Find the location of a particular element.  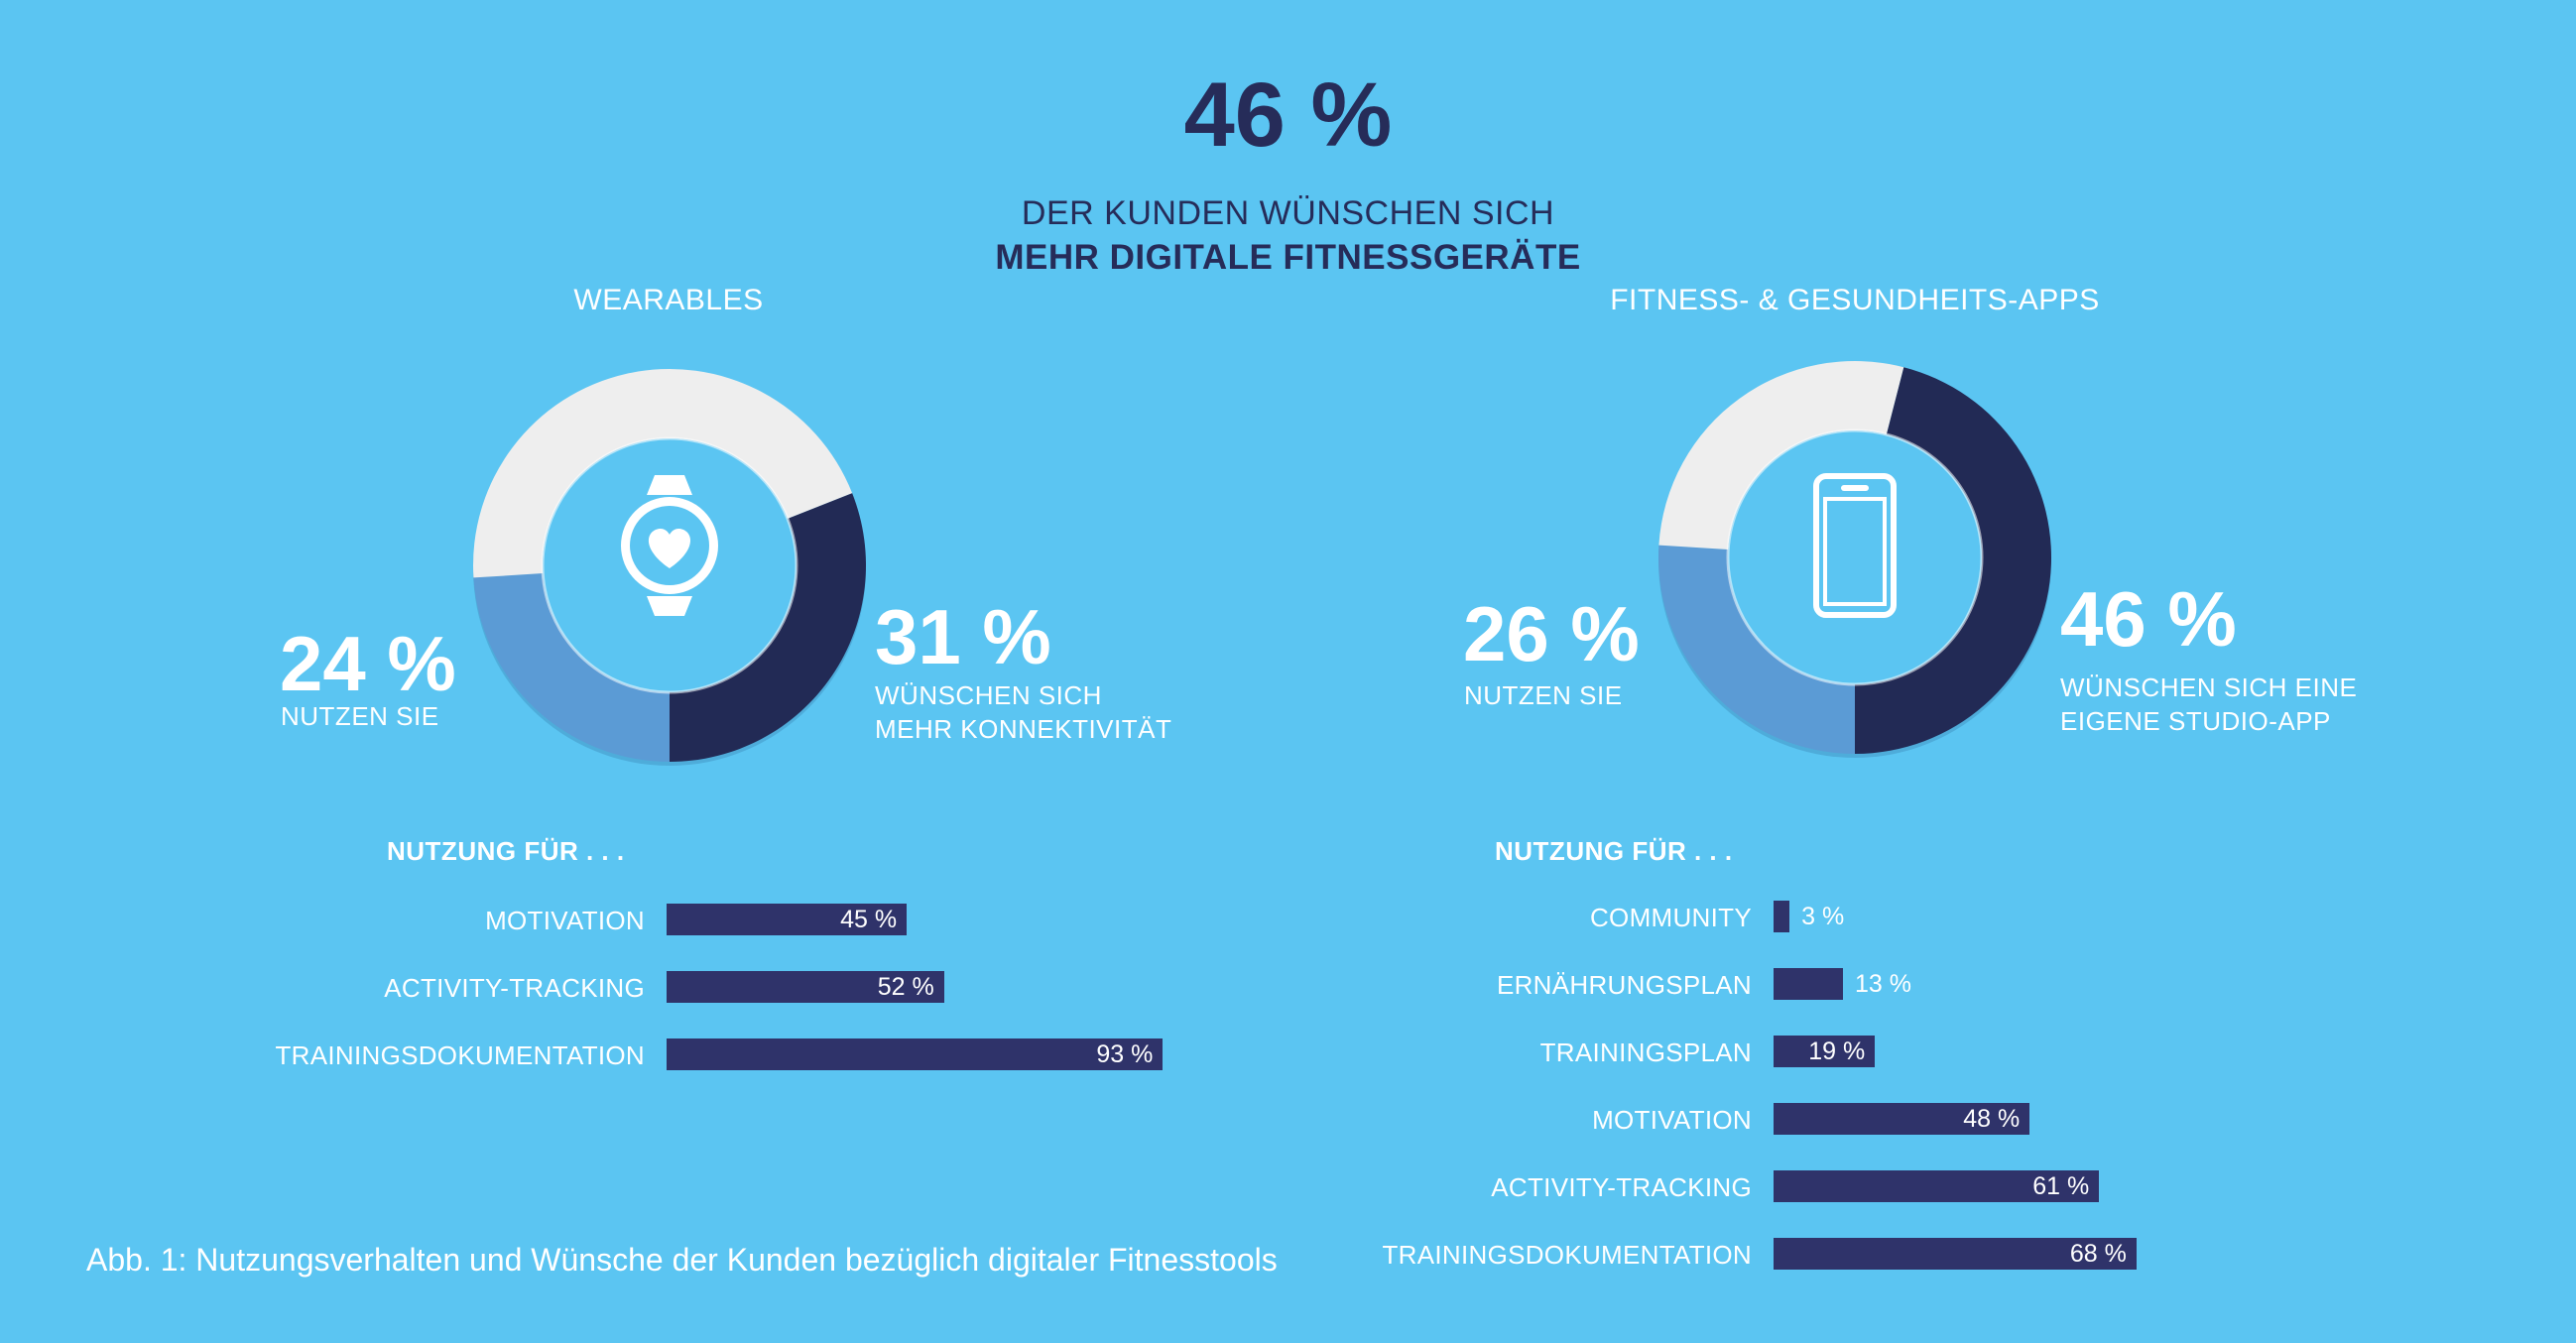

smartwatch-heart-icon is located at coordinates (669, 545).